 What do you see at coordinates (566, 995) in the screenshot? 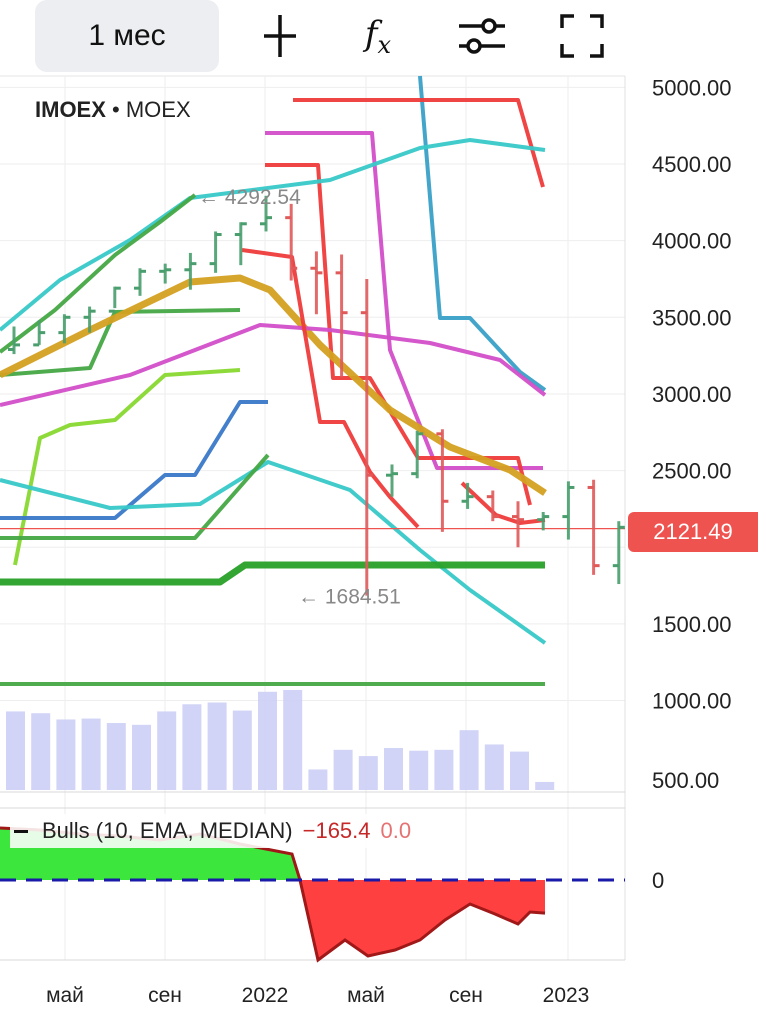
I see `time-axis-label: 2023` at bounding box center [566, 995].